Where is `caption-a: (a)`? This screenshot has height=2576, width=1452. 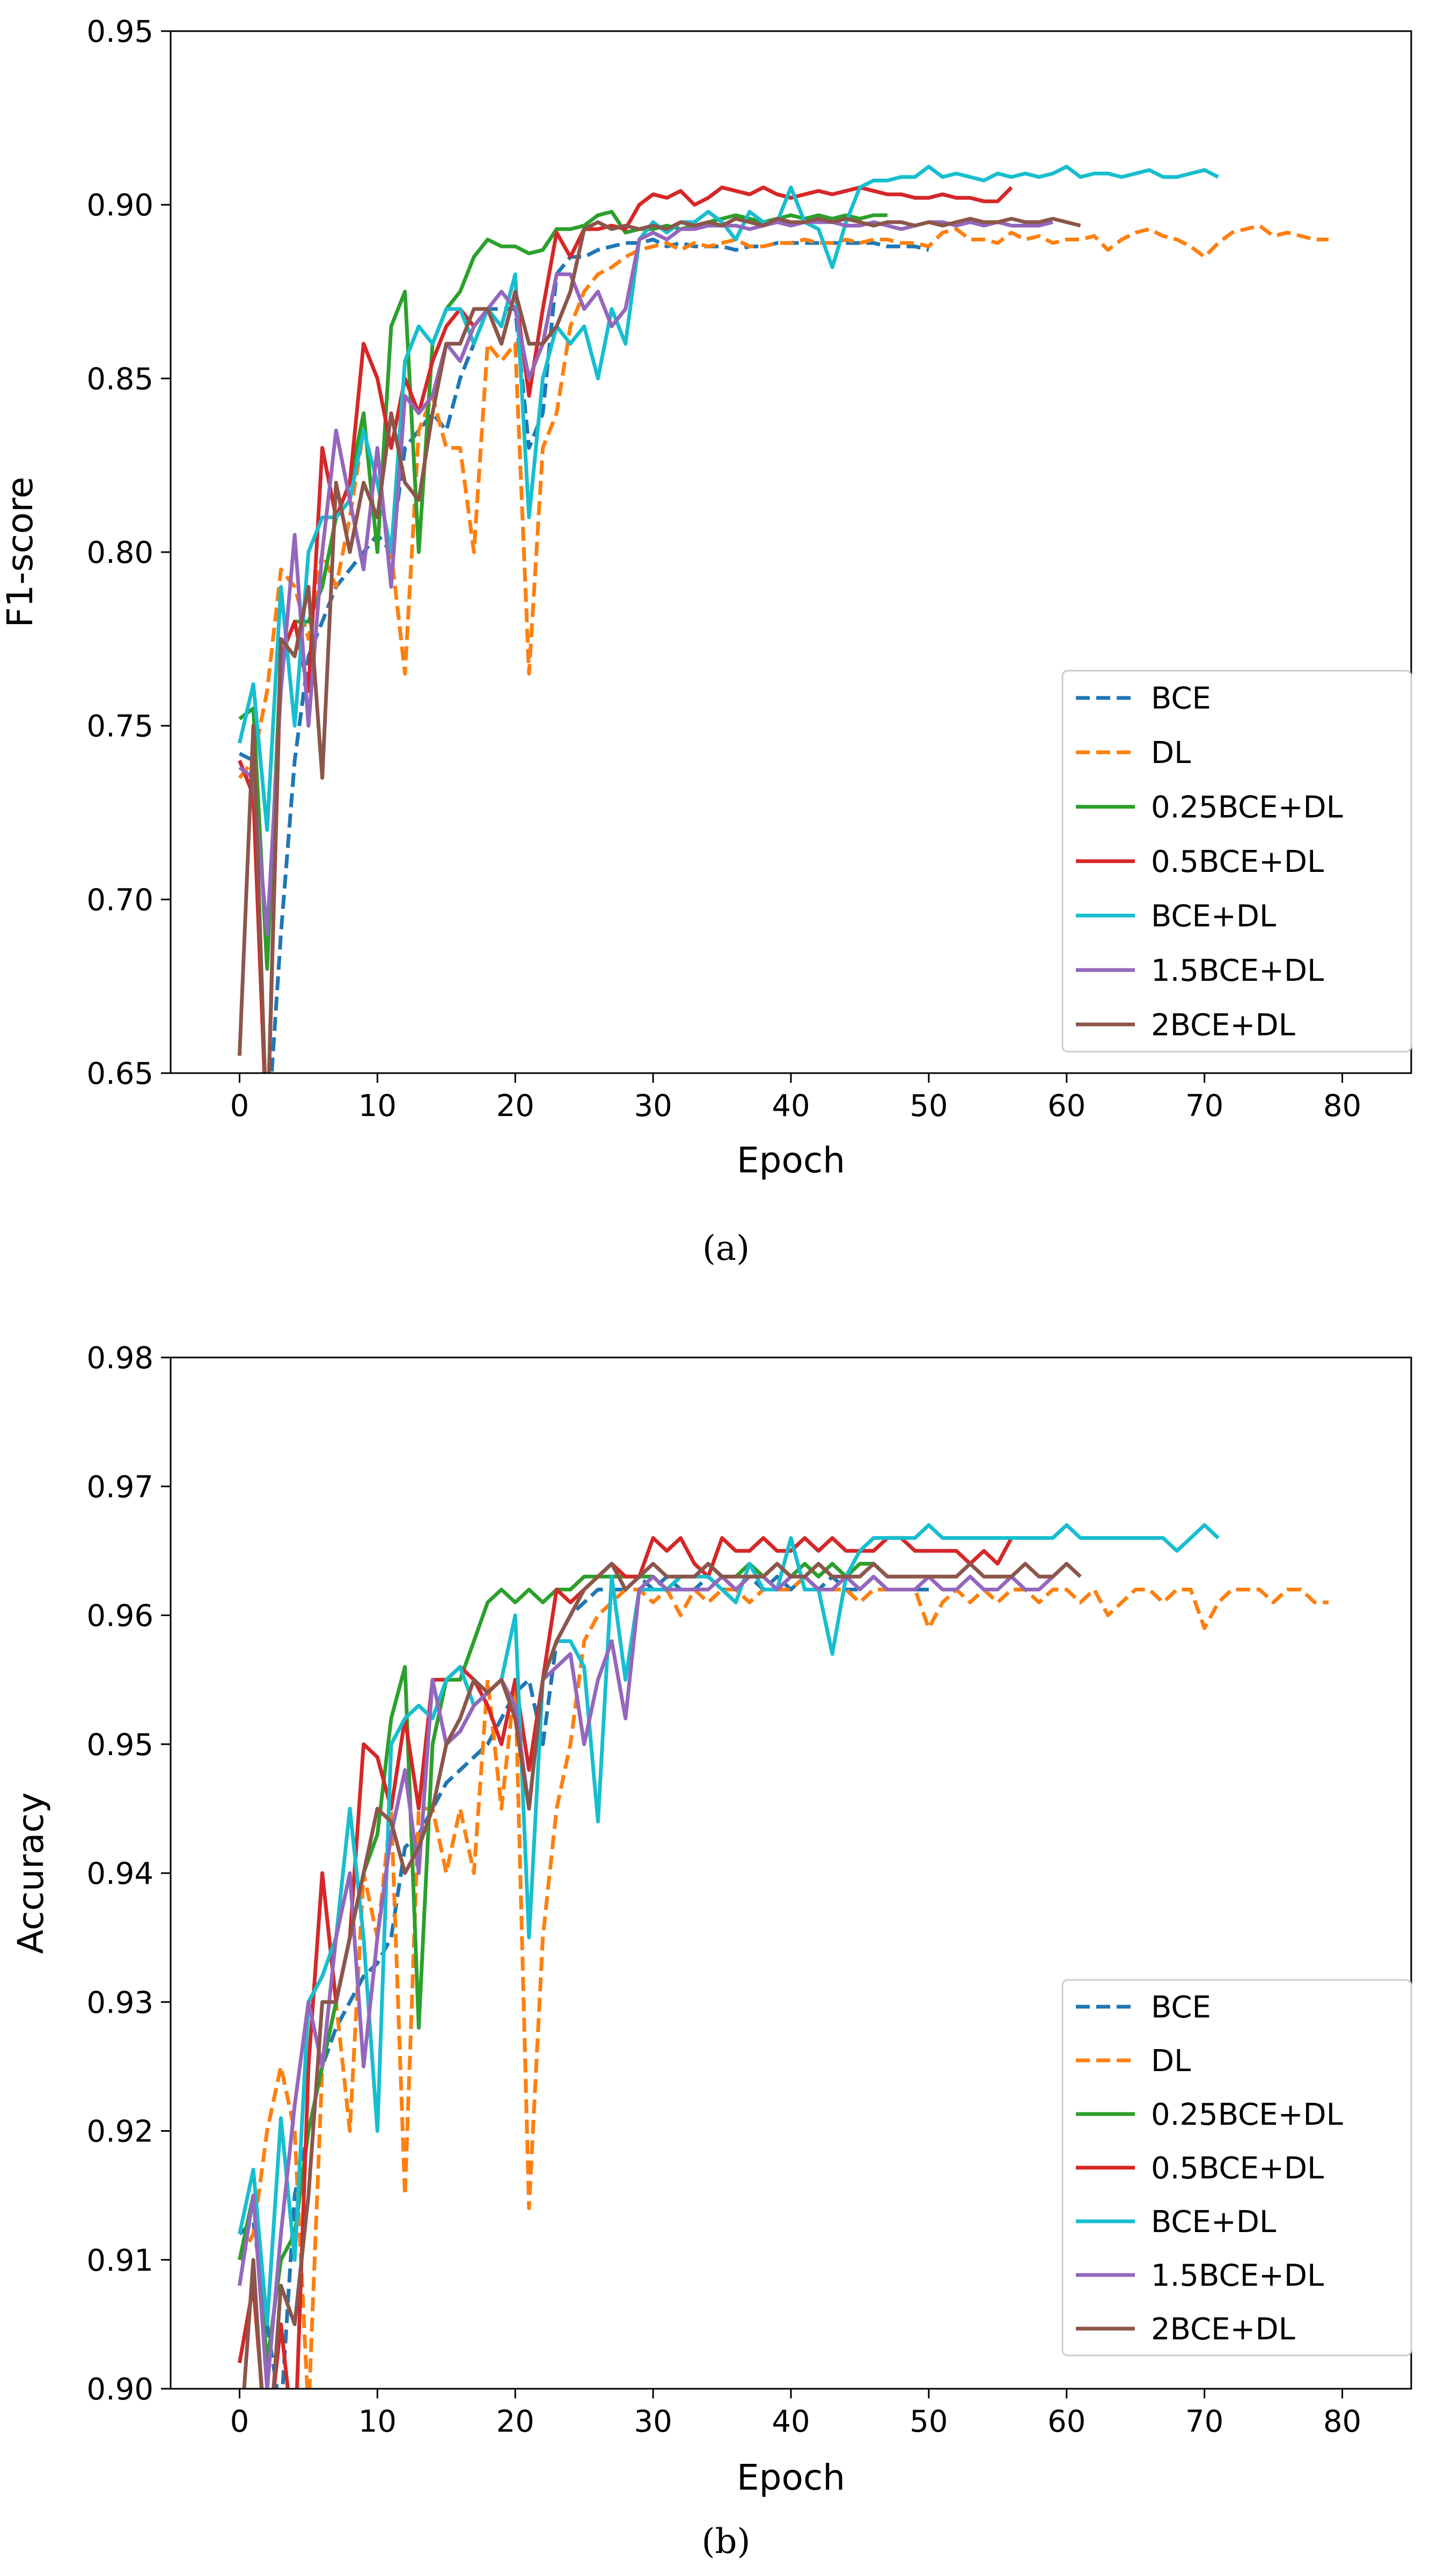
caption-a: (a) is located at coordinates (726, 1248).